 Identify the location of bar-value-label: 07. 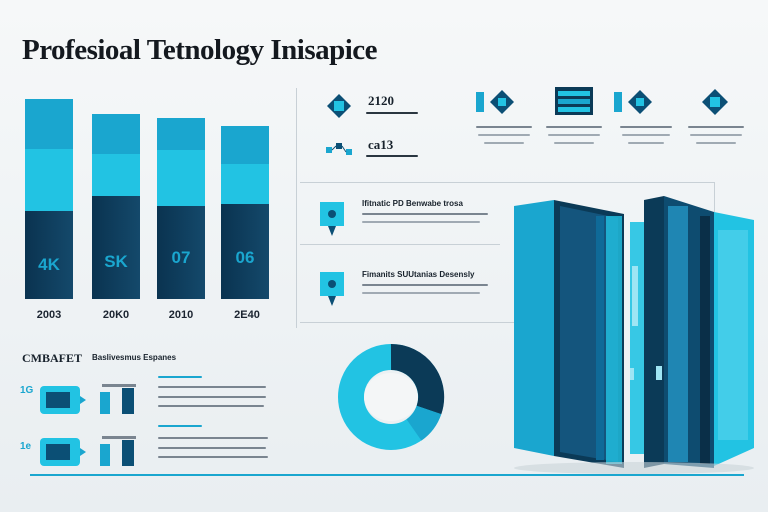
(181, 257).